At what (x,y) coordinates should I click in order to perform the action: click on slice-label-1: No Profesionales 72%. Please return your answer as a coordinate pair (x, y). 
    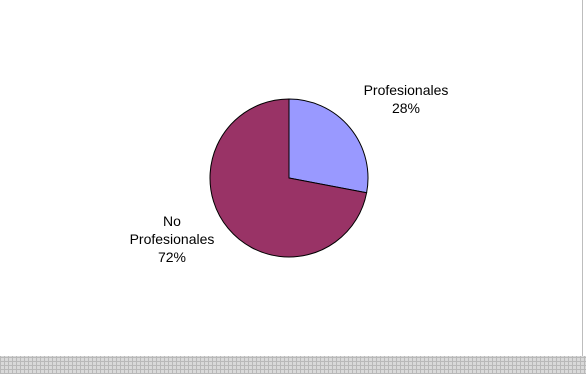
    Looking at the image, I should click on (172, 239).